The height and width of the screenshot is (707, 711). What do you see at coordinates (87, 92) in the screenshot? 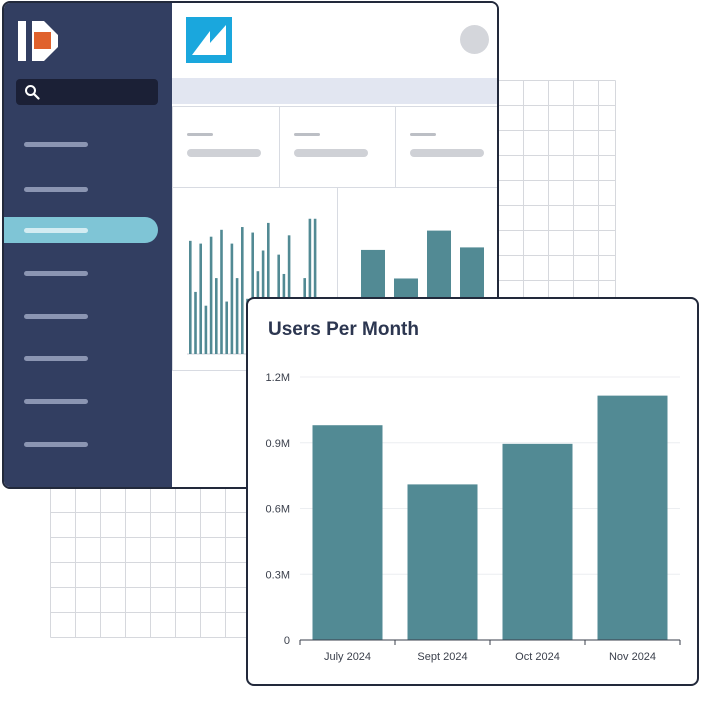
I see `search-input` at bounding box center [87, 92].